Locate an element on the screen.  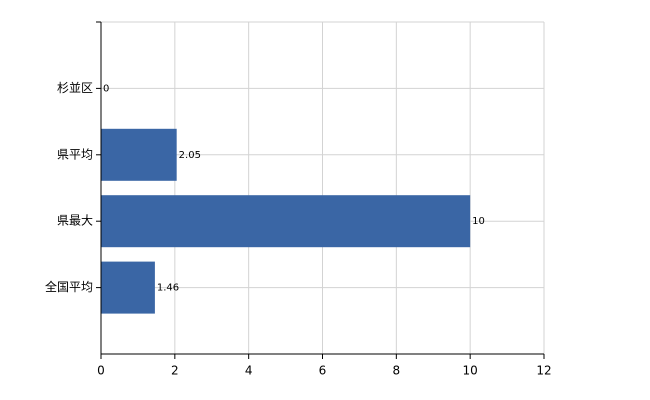
y-tick-label: 県最大 is located at coordinates (75, 221).